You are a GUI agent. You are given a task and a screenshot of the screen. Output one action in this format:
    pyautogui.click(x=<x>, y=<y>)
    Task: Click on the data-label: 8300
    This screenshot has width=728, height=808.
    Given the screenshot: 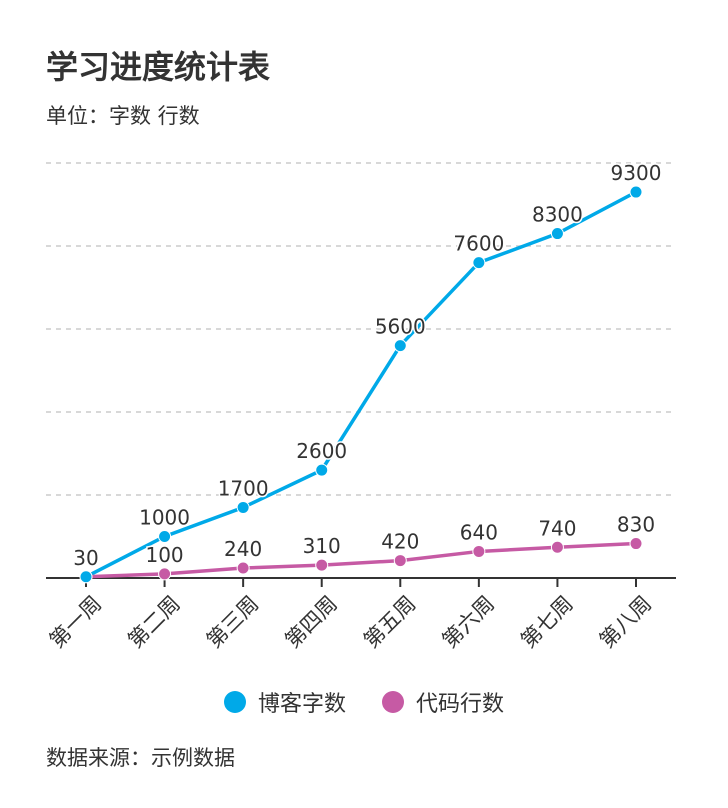 What is the action you would take?
    pyautogui.click(x=557, y=215)
    